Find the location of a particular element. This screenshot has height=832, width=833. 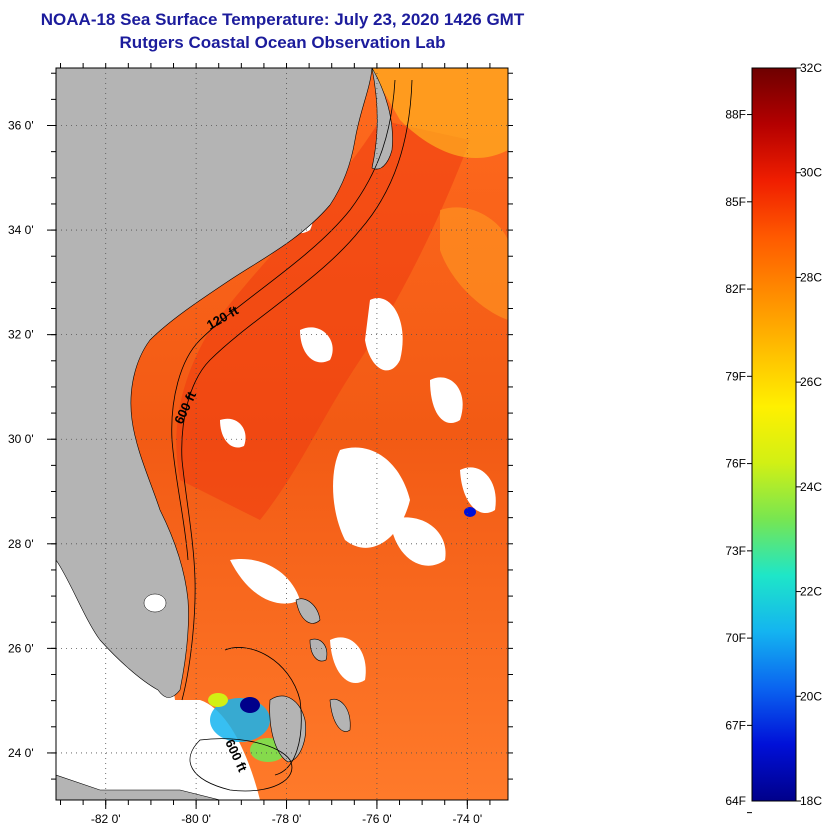

lon-tick-label: -74 0' is located at coordinates (467, 819).